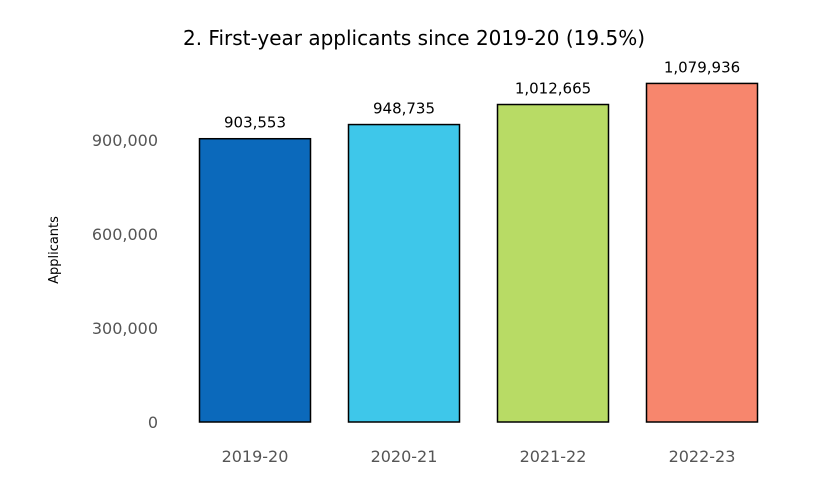  Describe the element at coordinates (153, 422) in the screenshot. I see `y-tick-label: 0` at that location.